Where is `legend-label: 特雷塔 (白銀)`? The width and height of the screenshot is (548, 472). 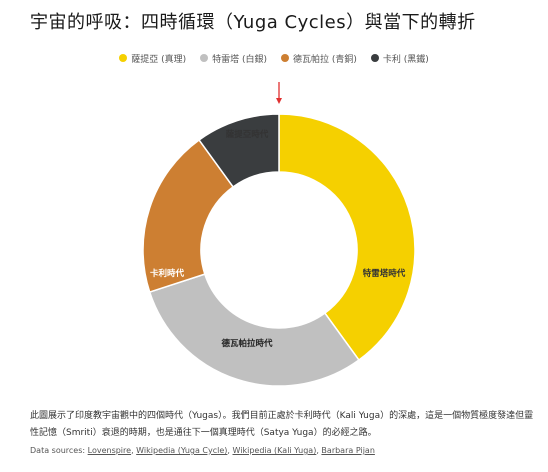
legend-label: 特雷塔 (白銀) is located at coordinates (239, 59).